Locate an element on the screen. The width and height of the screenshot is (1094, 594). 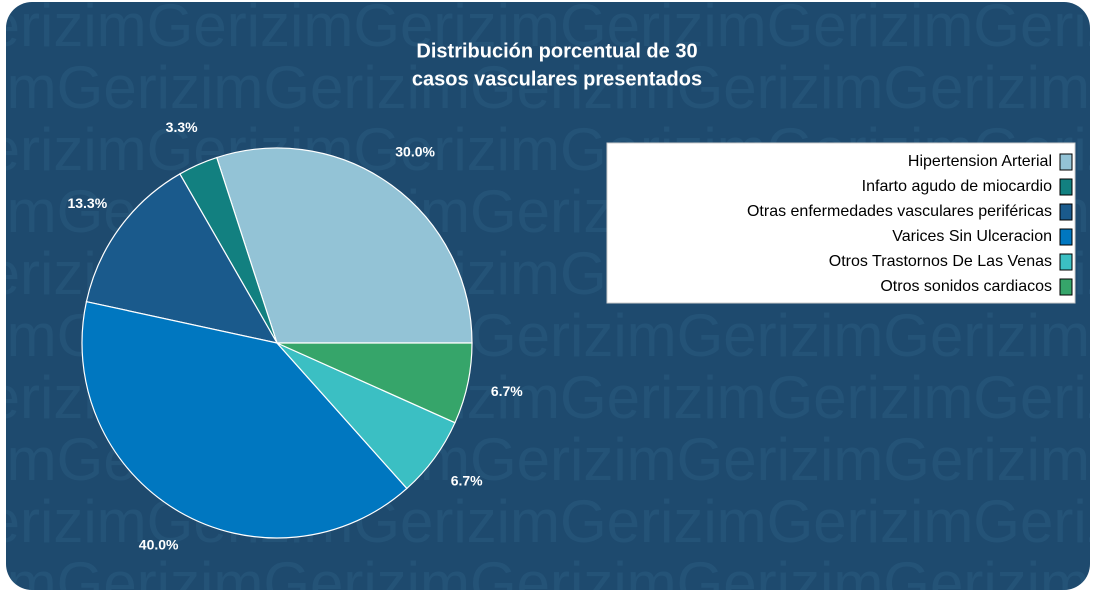
legend-label: Varices Sin Ulceracion is located at coordinates (972, 236).